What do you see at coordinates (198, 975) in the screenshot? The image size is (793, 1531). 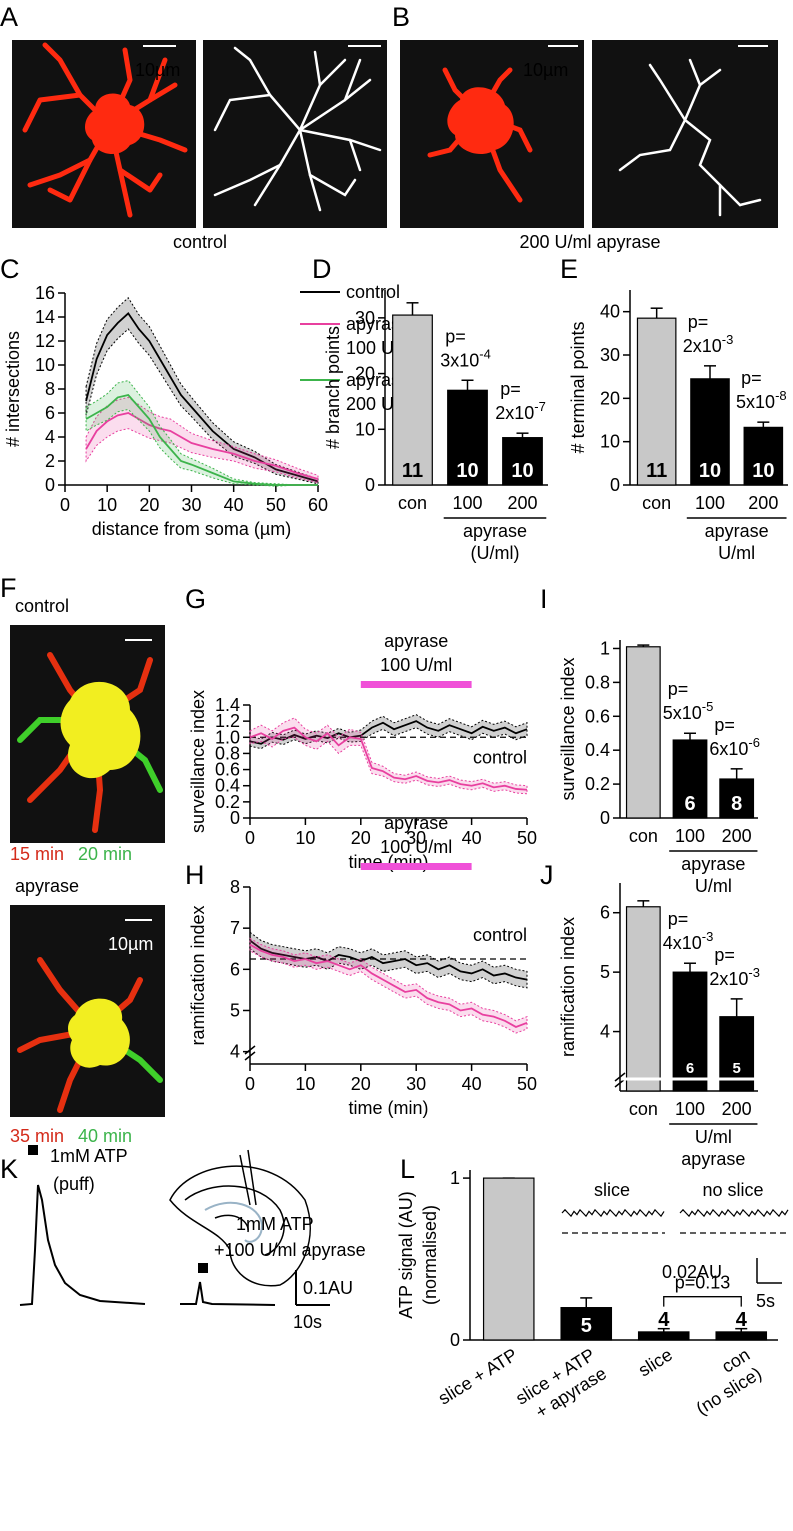 I see `y-axis-label: ramification index` at bounding box center [198, 975].